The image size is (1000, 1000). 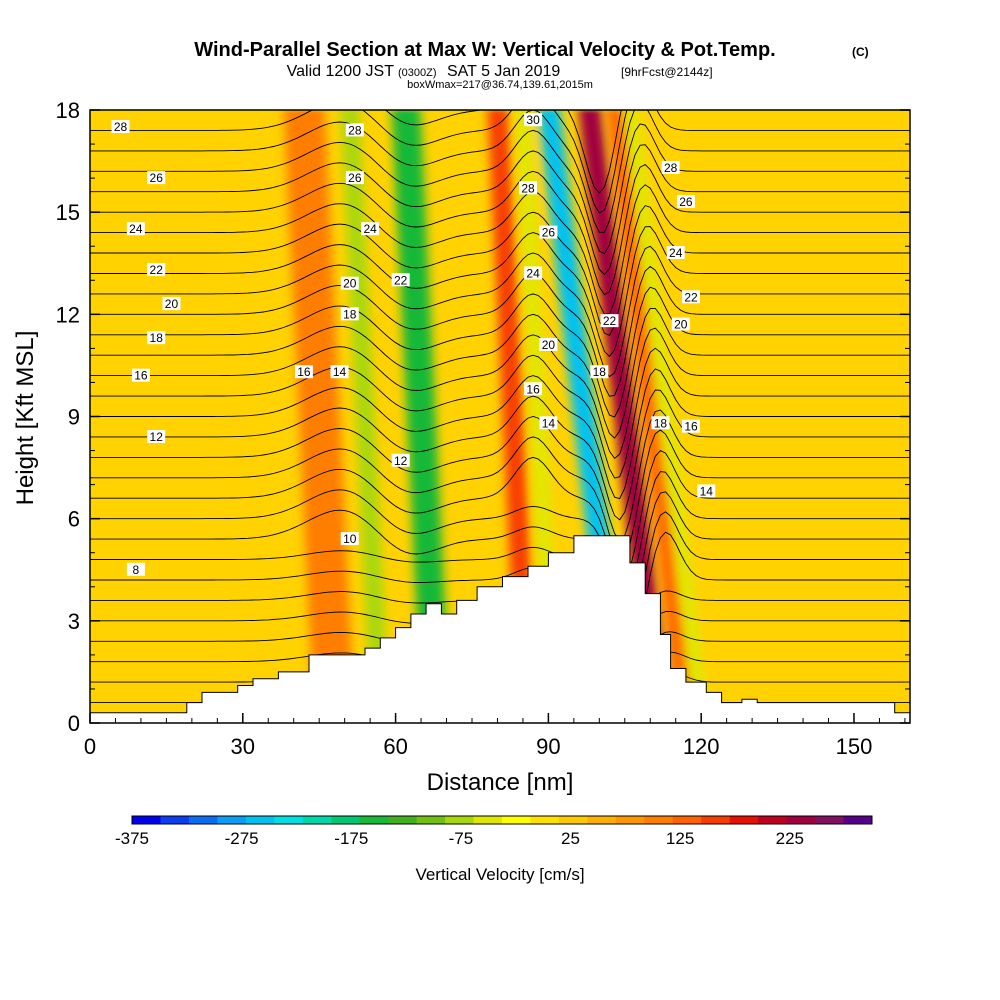 I want to click on x-tick-label: 60, so click(x=395, y=746).